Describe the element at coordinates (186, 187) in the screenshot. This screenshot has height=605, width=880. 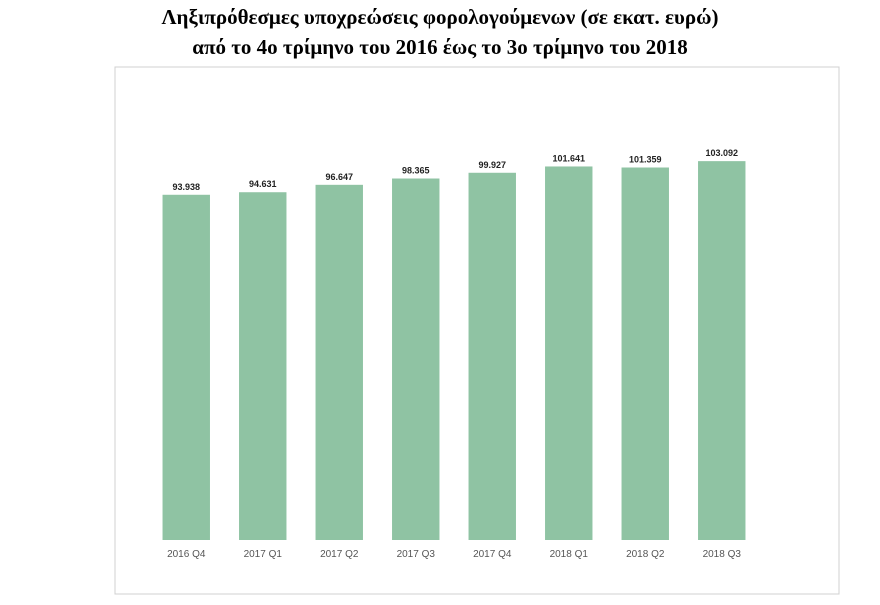
I see `value-label: 93.938` at that location.